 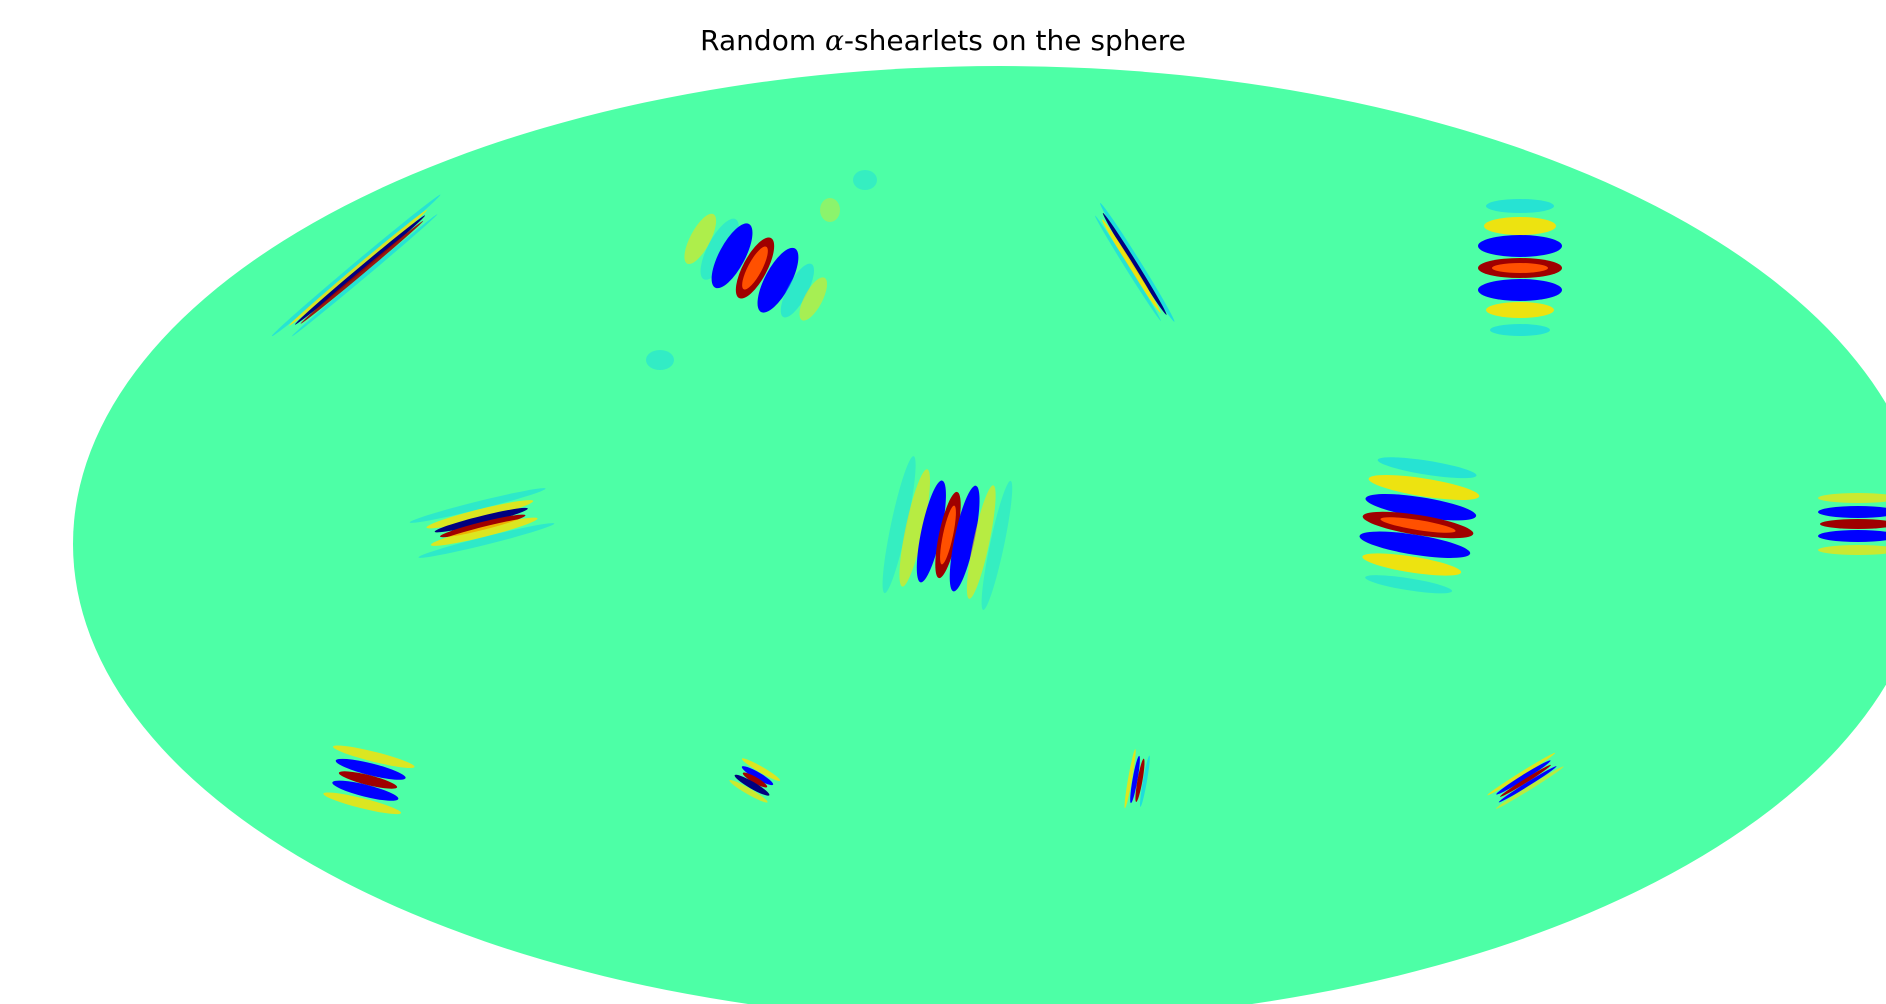 I want to click on shearlet-center, so click(x=947, y=533).